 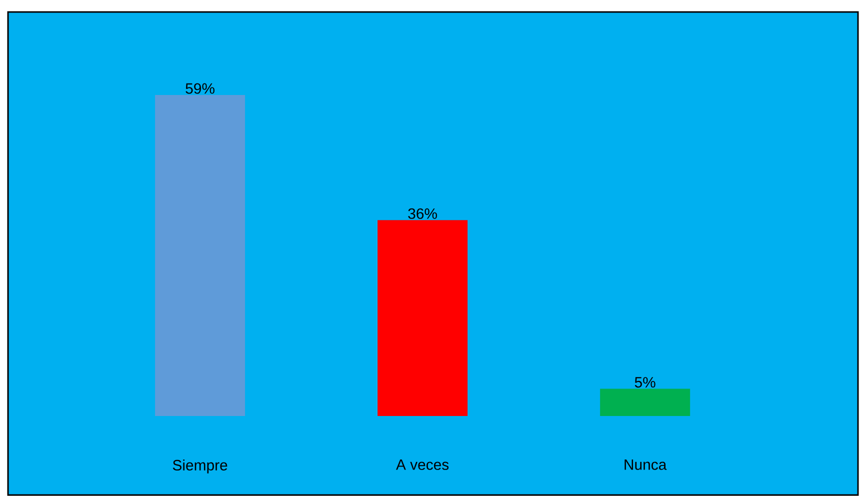 What do you see at coordinates (645, 465) in the screenshot?
I see `x-tick-label: Nunca` at bounding box center [645, 465].